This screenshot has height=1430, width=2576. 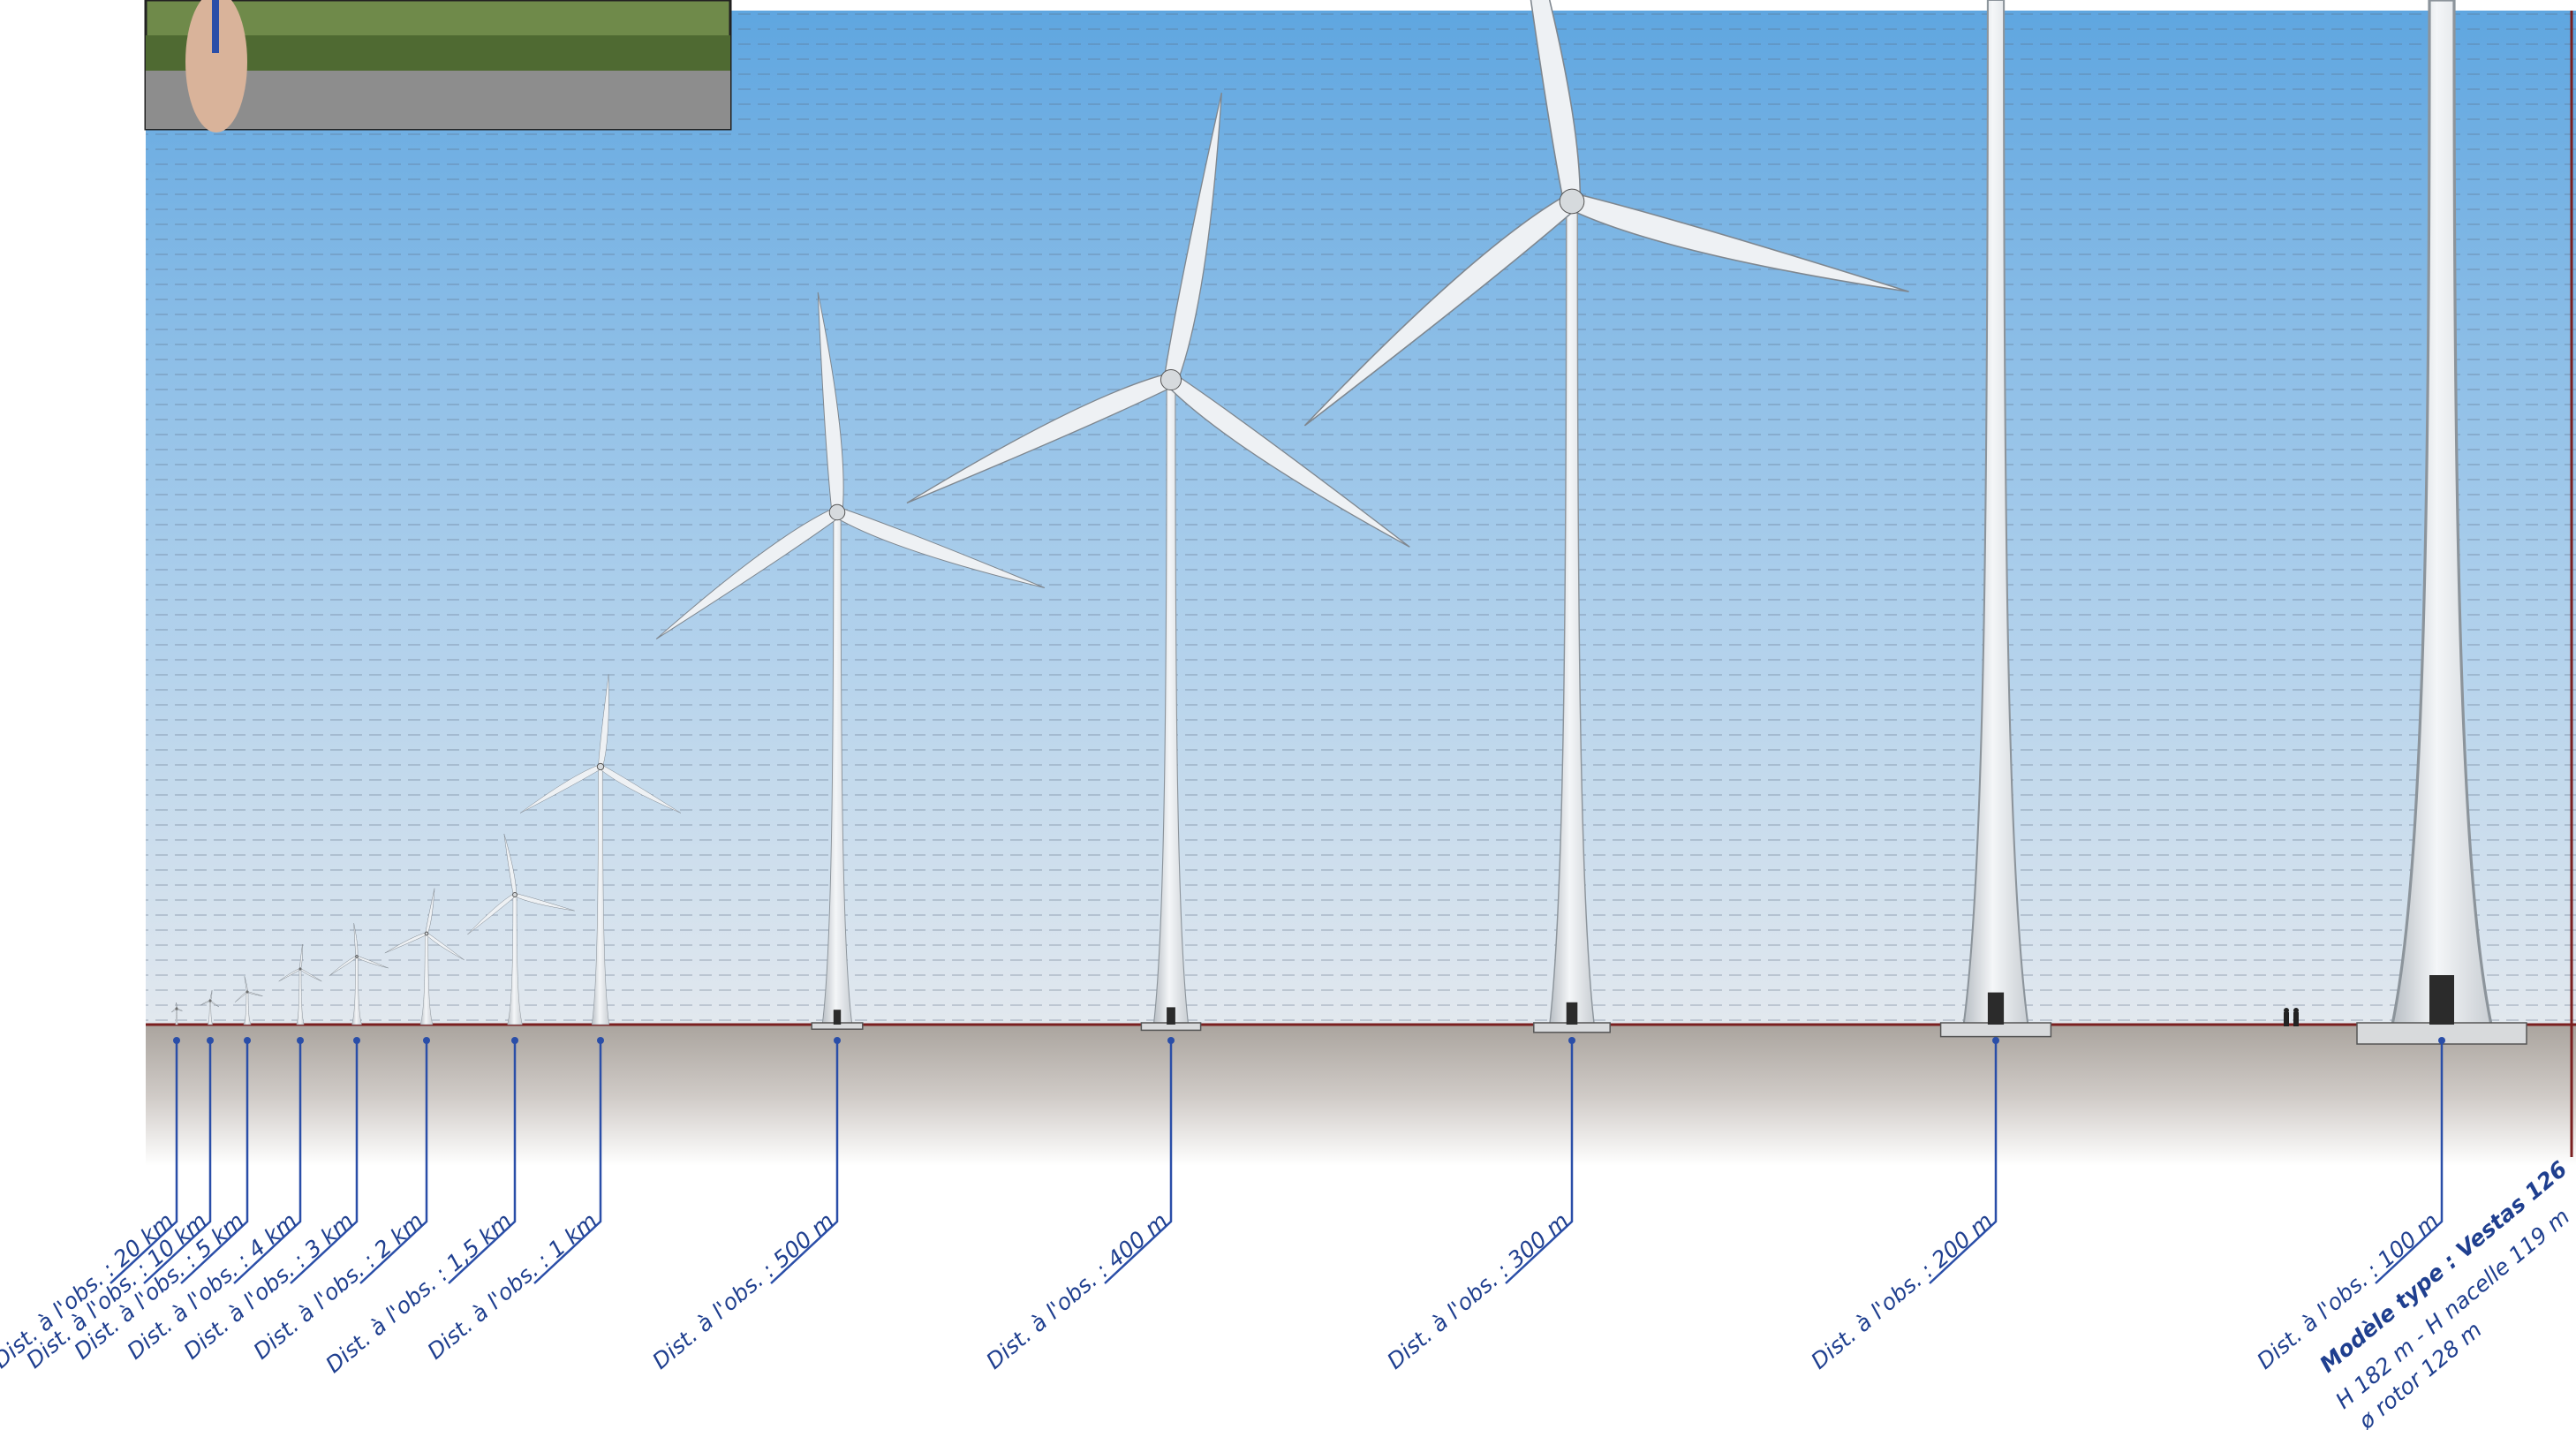 What do you see at coordinates (743, 1290) in the screenshot?
I see `distance-label: Dist. à l'obs. : 500 m` at bounding box center [743, 1290].